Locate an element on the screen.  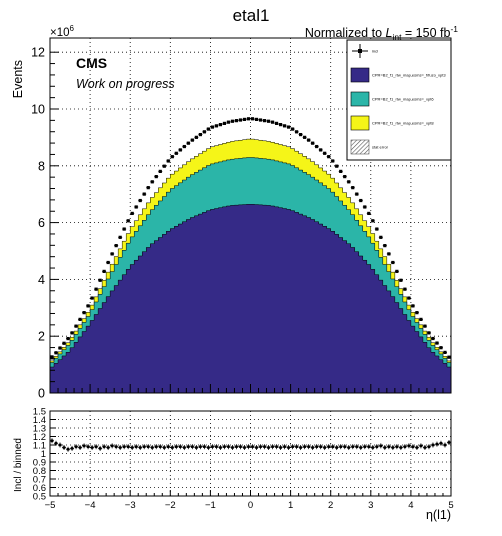
cms-sublabel: Work on progress is located at coordinates (125, 84).